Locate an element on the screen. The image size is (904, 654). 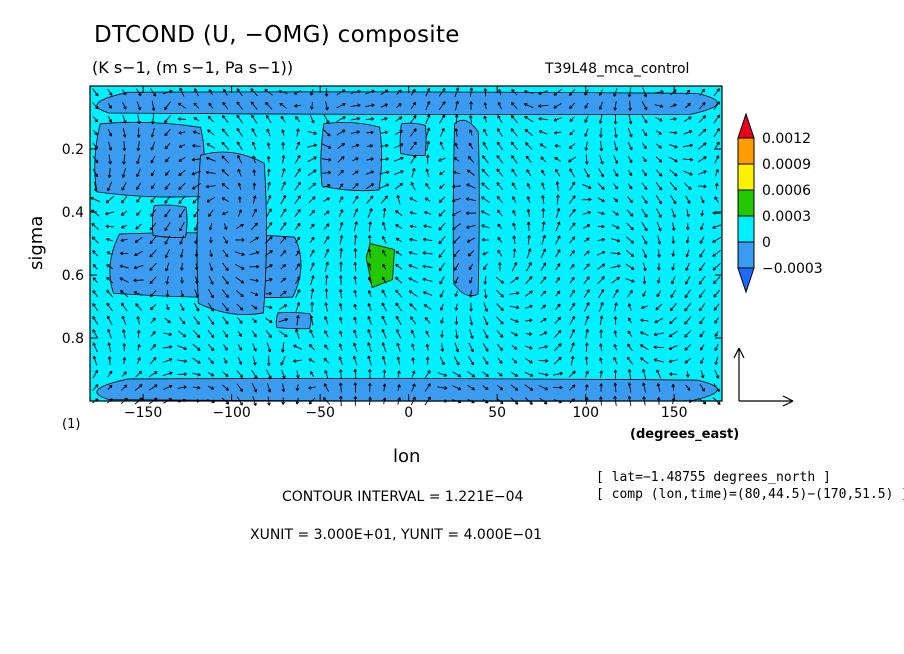
lat-info: [ lat=−1.48755 degrees_north ] is located at coordinates (713, 477).